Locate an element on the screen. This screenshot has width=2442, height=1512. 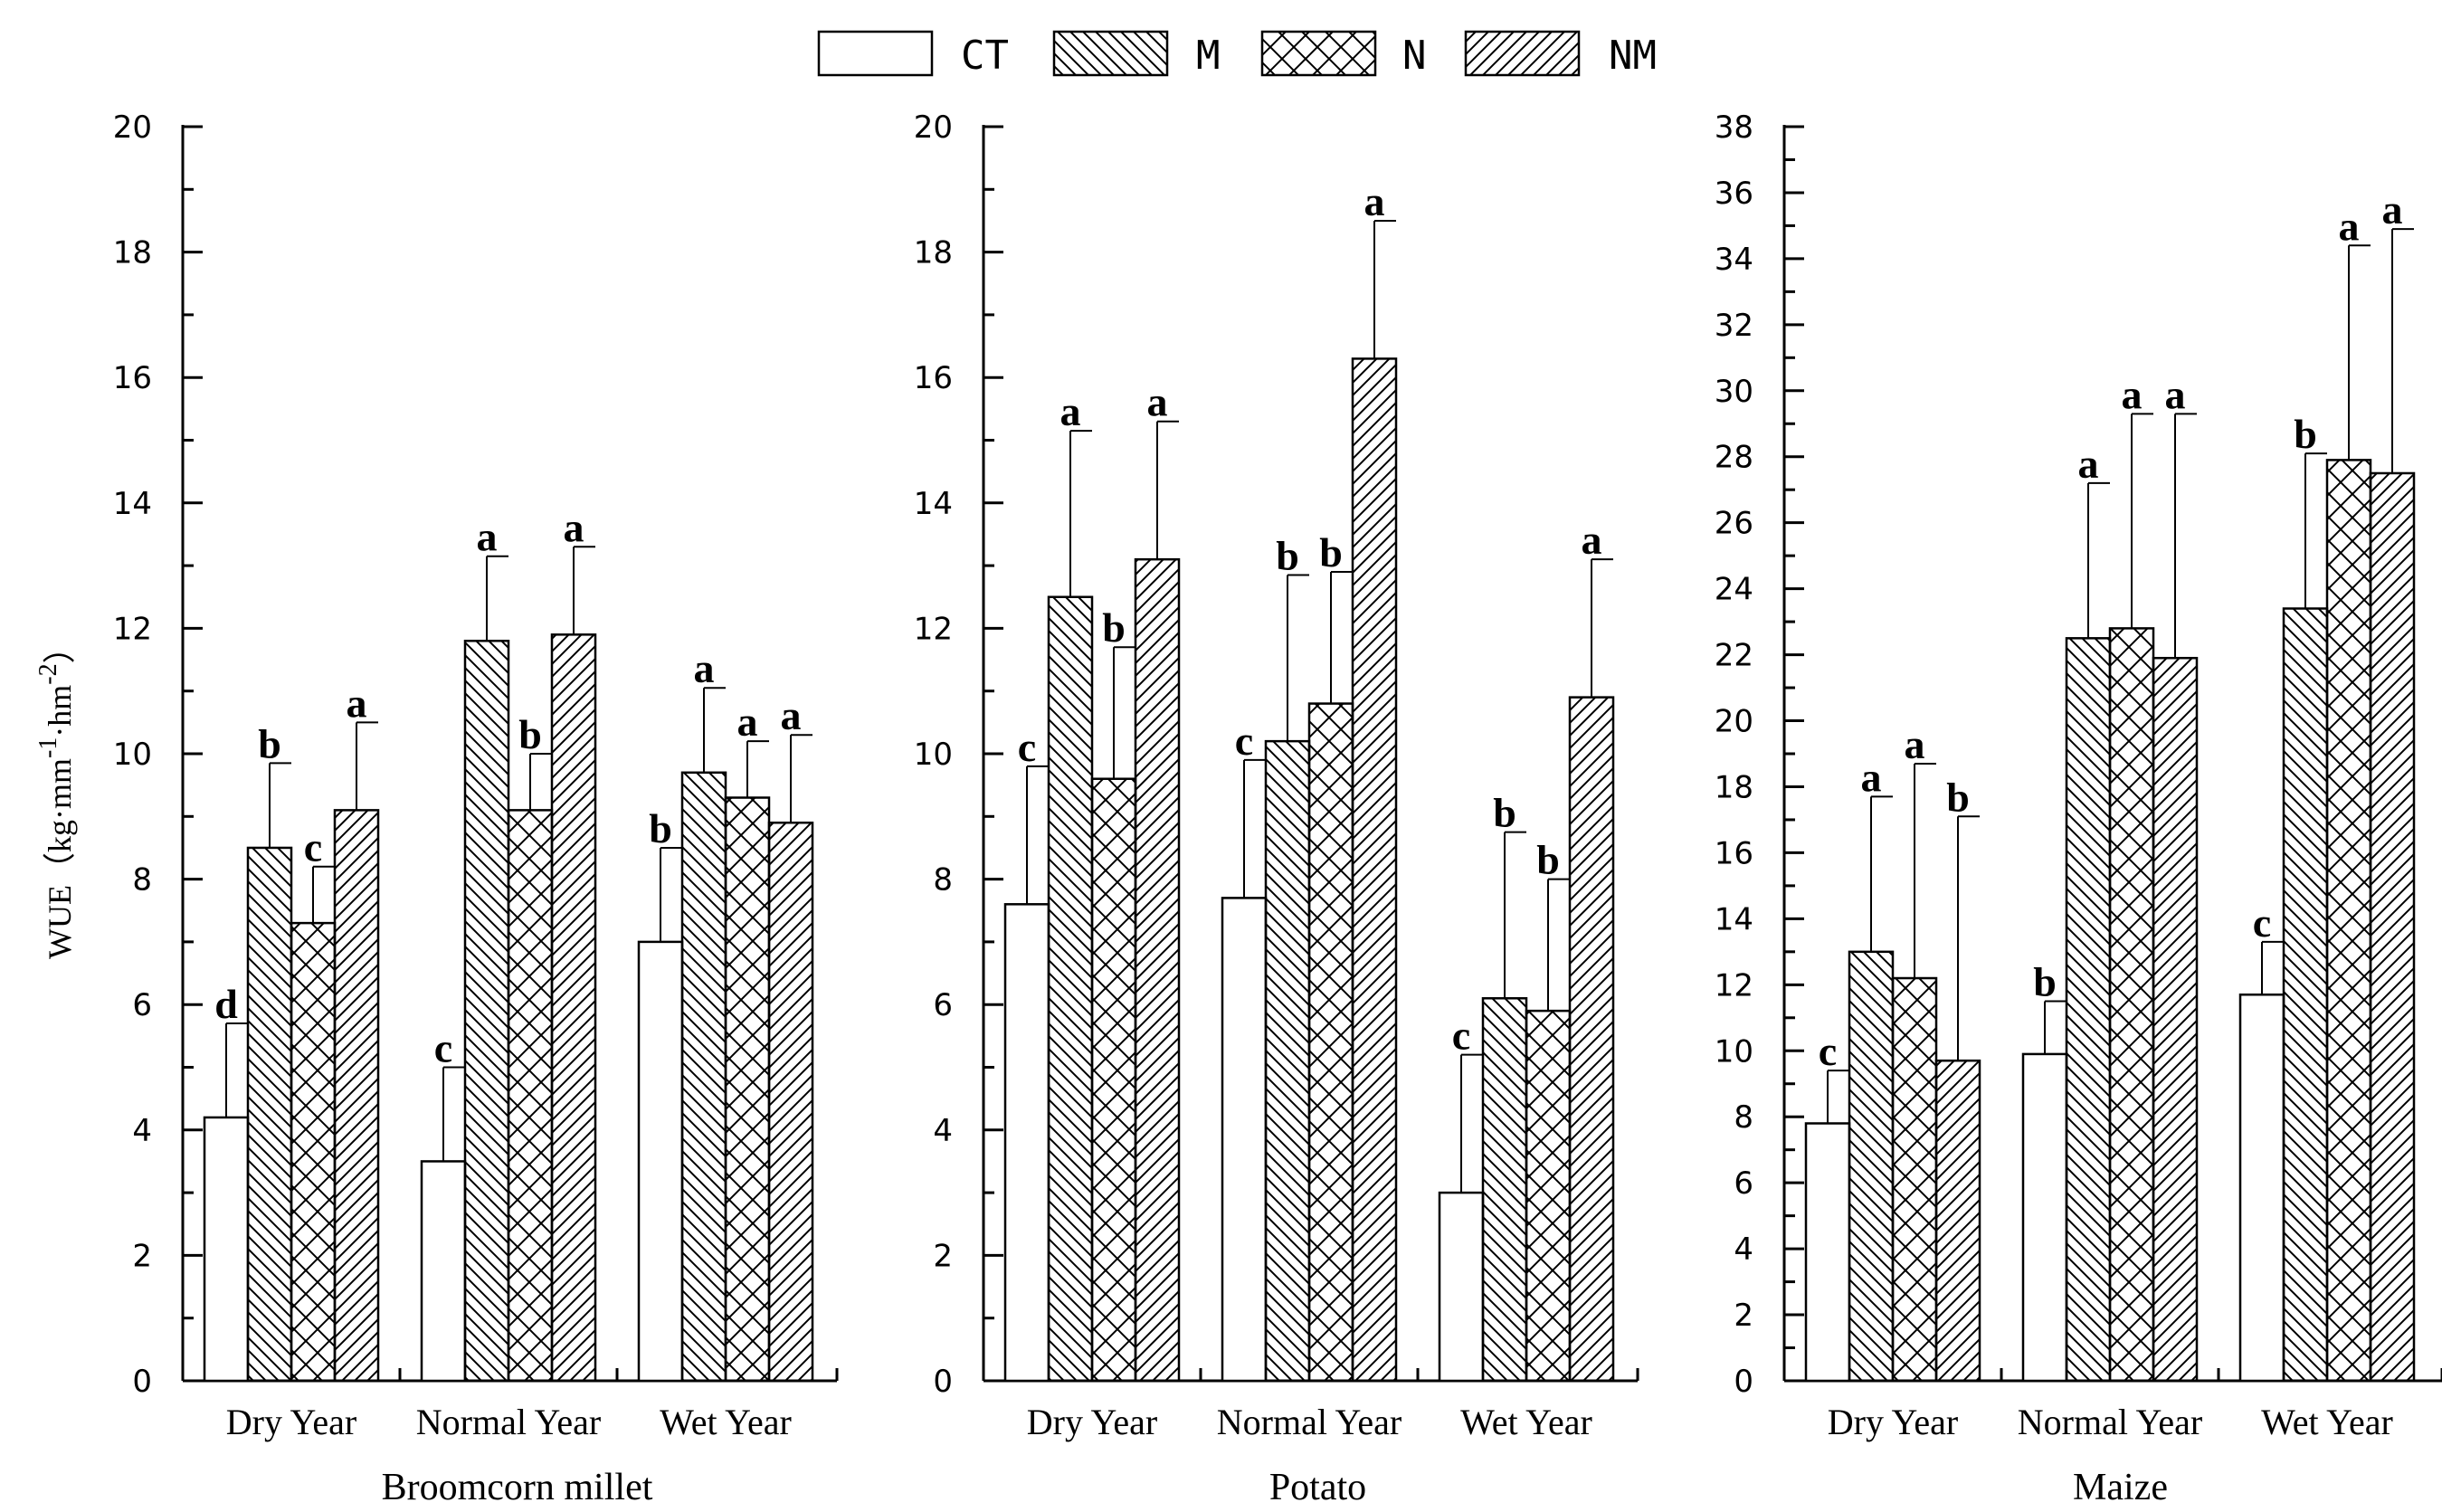
bar-m-wet-year is located at coordinates (1504, 1190).